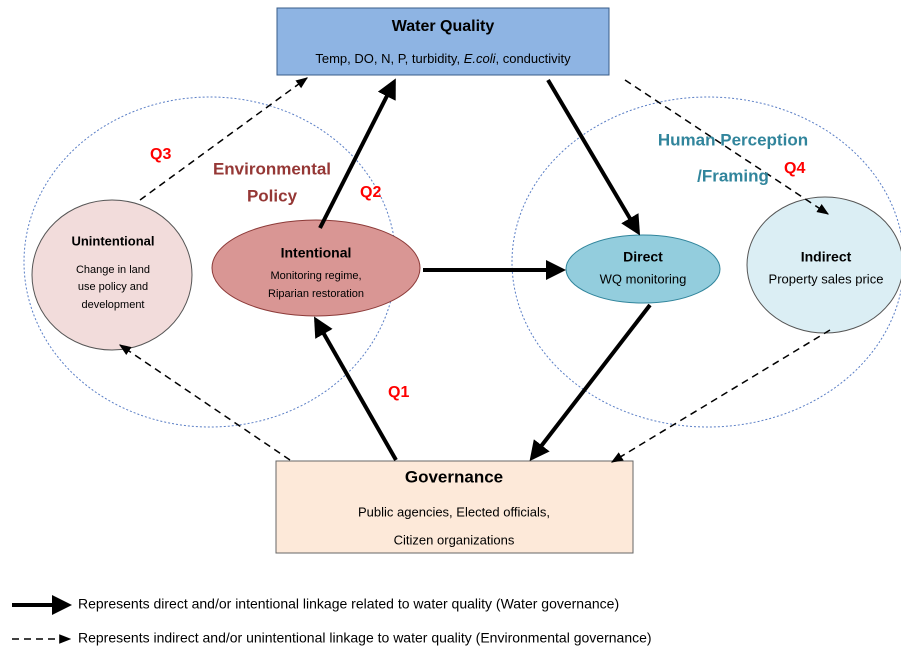 The width and height of the screenshot is (901, 655). I want to click on node-title: Indirect, so click(826, 257).